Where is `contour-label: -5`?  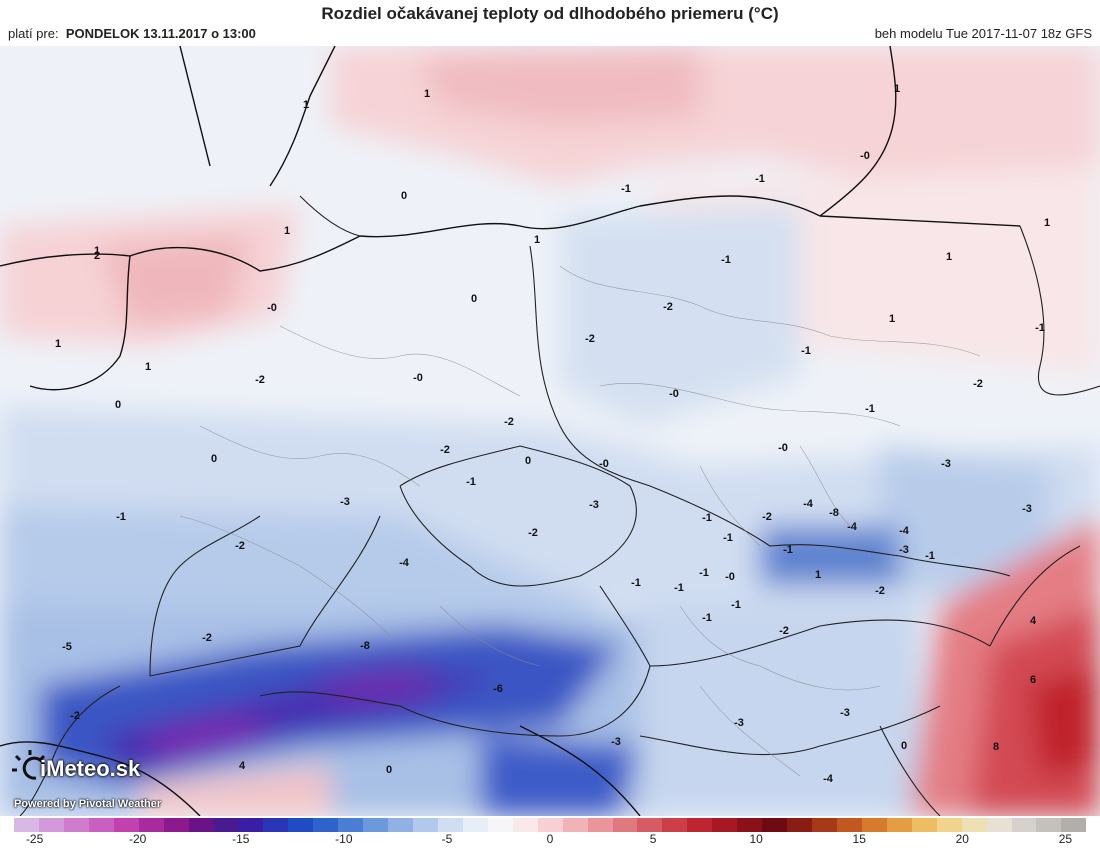
contour-label: -5 is located at coordinates (67, 647).